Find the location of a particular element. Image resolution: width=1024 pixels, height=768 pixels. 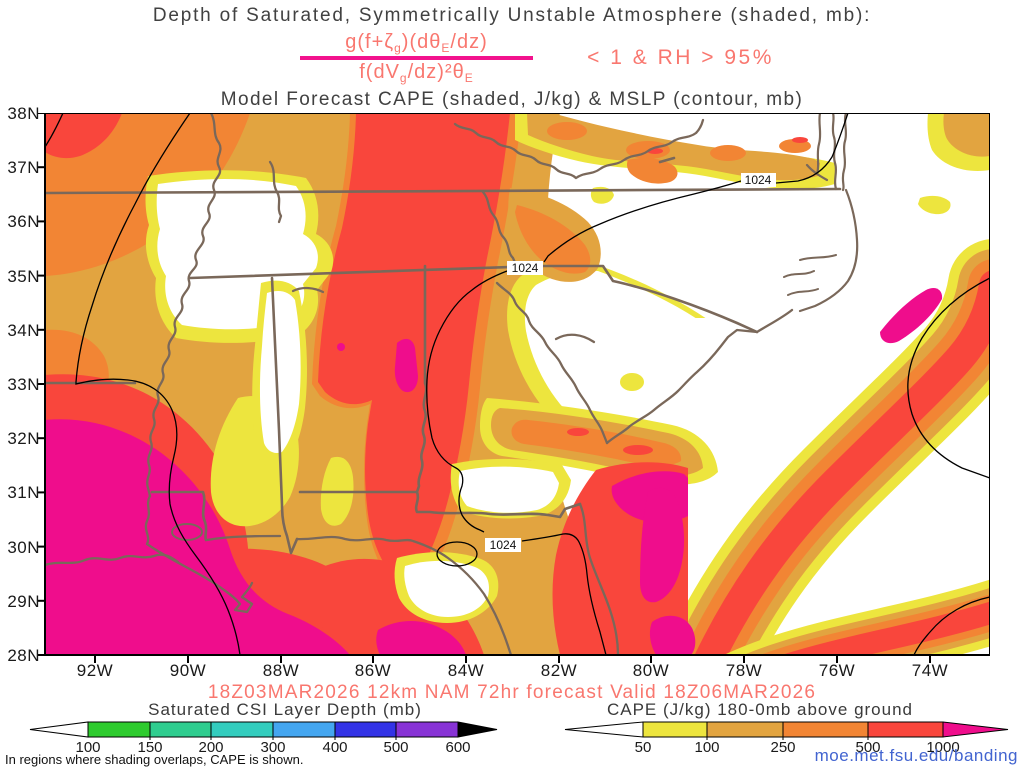

lon-label: 76W is located at coordinates (837, 670).